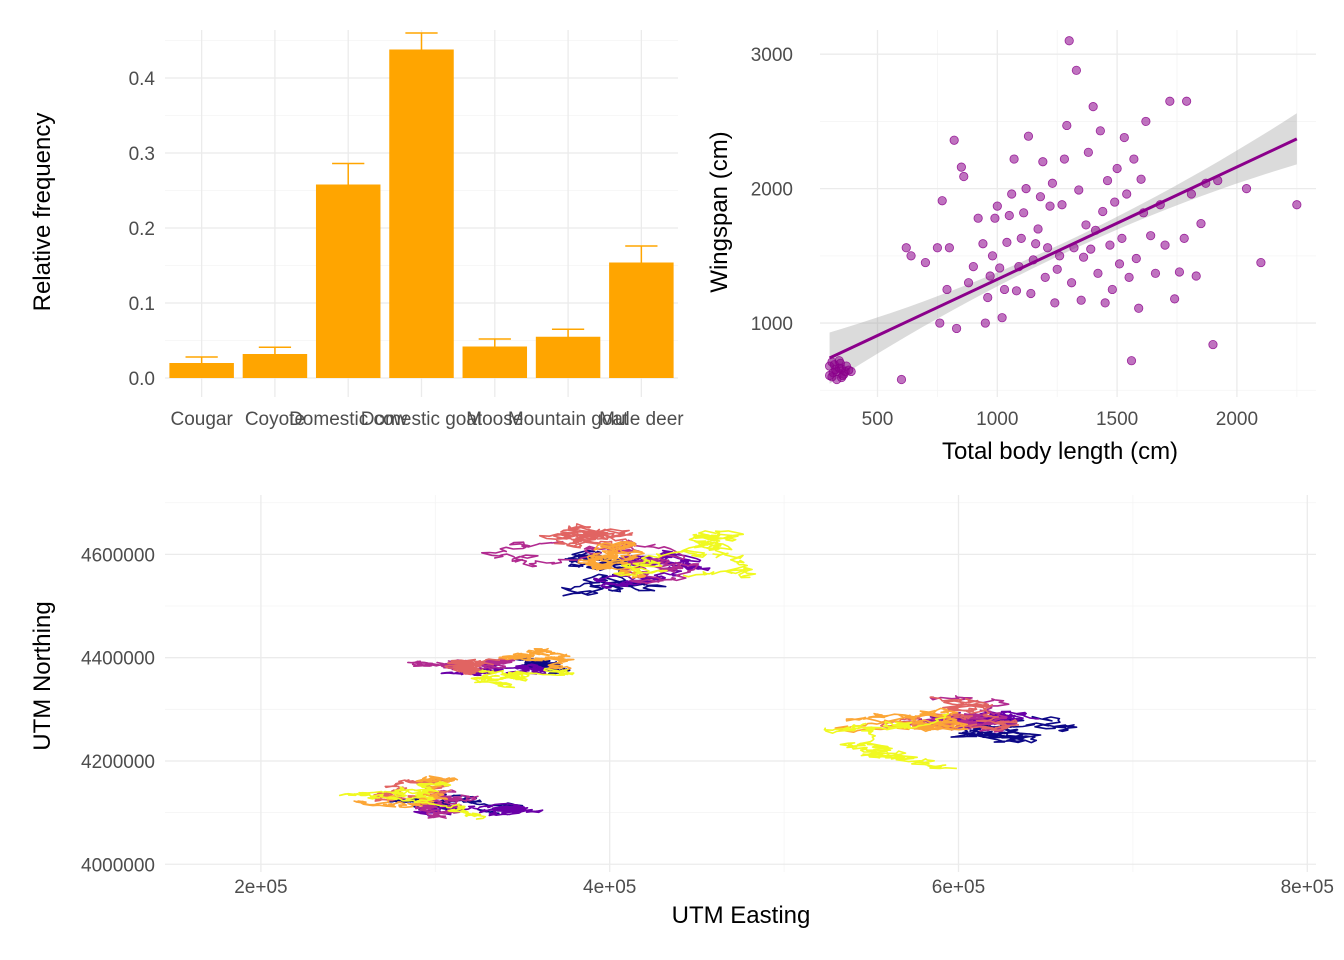  Describe the element at coordinates (741, 915) in the screenshot. I see `track-map-x-axis-label: UTM Easting` at that location.